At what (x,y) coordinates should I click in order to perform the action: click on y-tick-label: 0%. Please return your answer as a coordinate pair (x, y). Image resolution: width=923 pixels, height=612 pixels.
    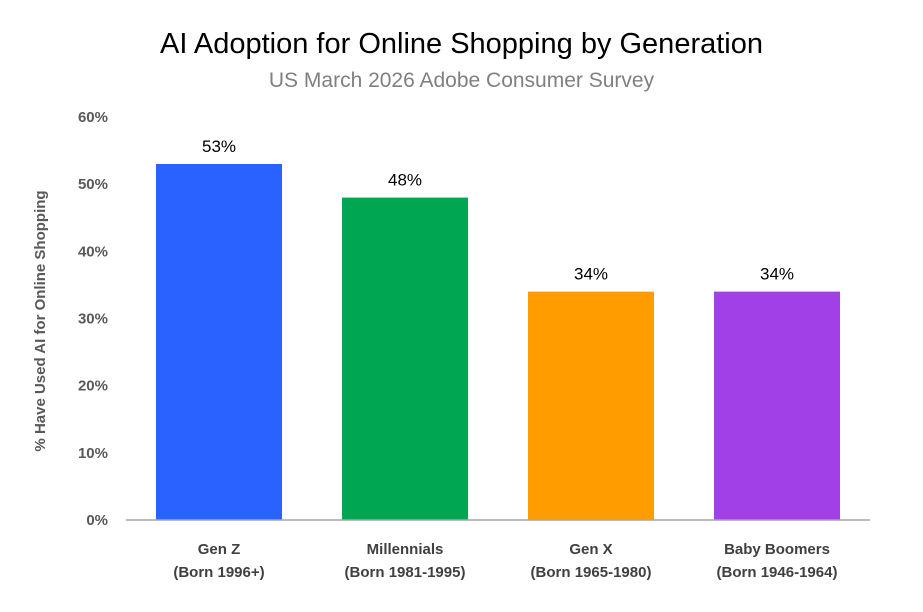
    Looking at the image, I should click on (97, 520).